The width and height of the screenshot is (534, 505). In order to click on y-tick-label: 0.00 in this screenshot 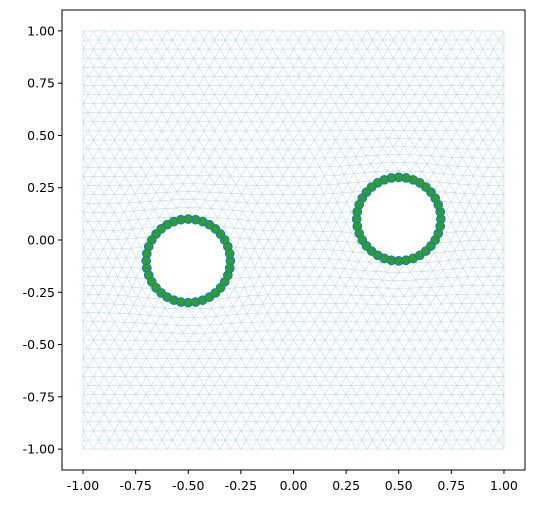, I will do `click(41, 240)`.